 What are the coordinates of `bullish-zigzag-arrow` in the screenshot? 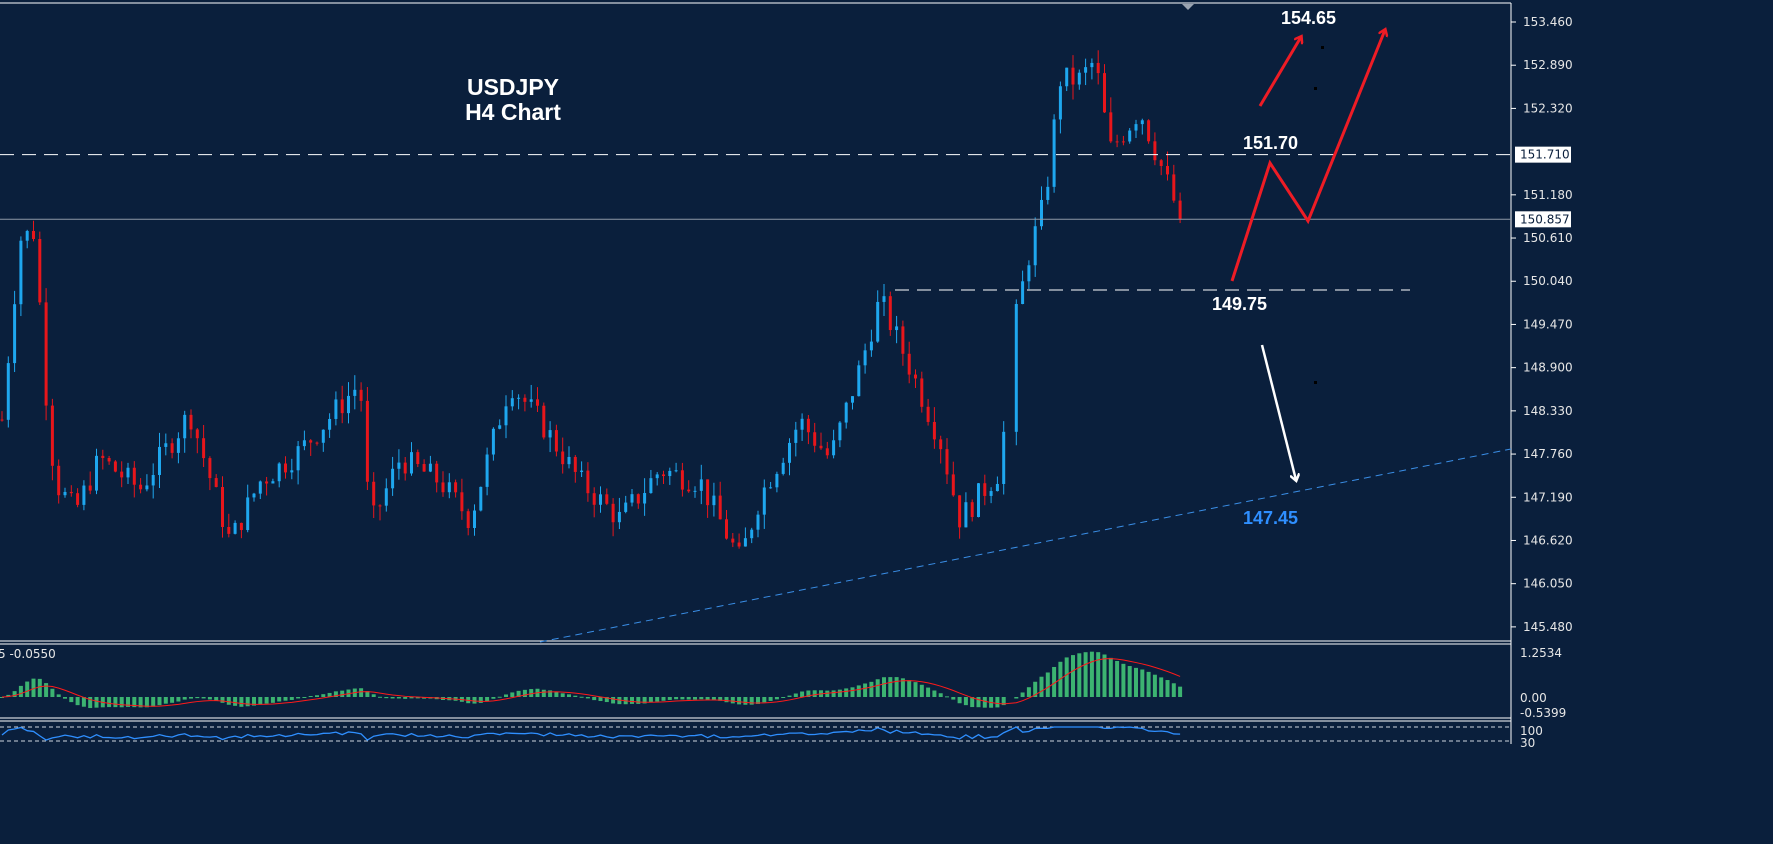 It's located at (1307, 156).